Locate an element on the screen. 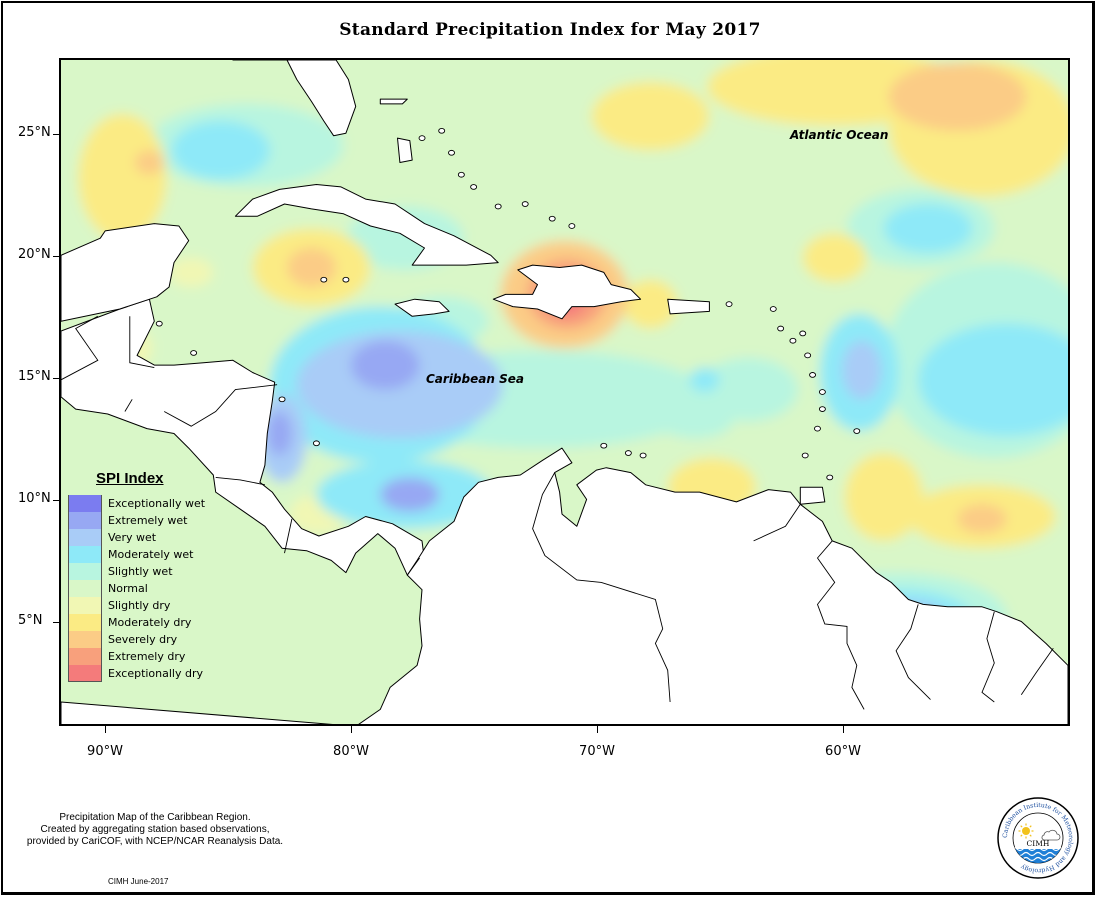 This screenshot has height=900, width=1100. legend-item: Very wet is located at coordinates (143, 537).